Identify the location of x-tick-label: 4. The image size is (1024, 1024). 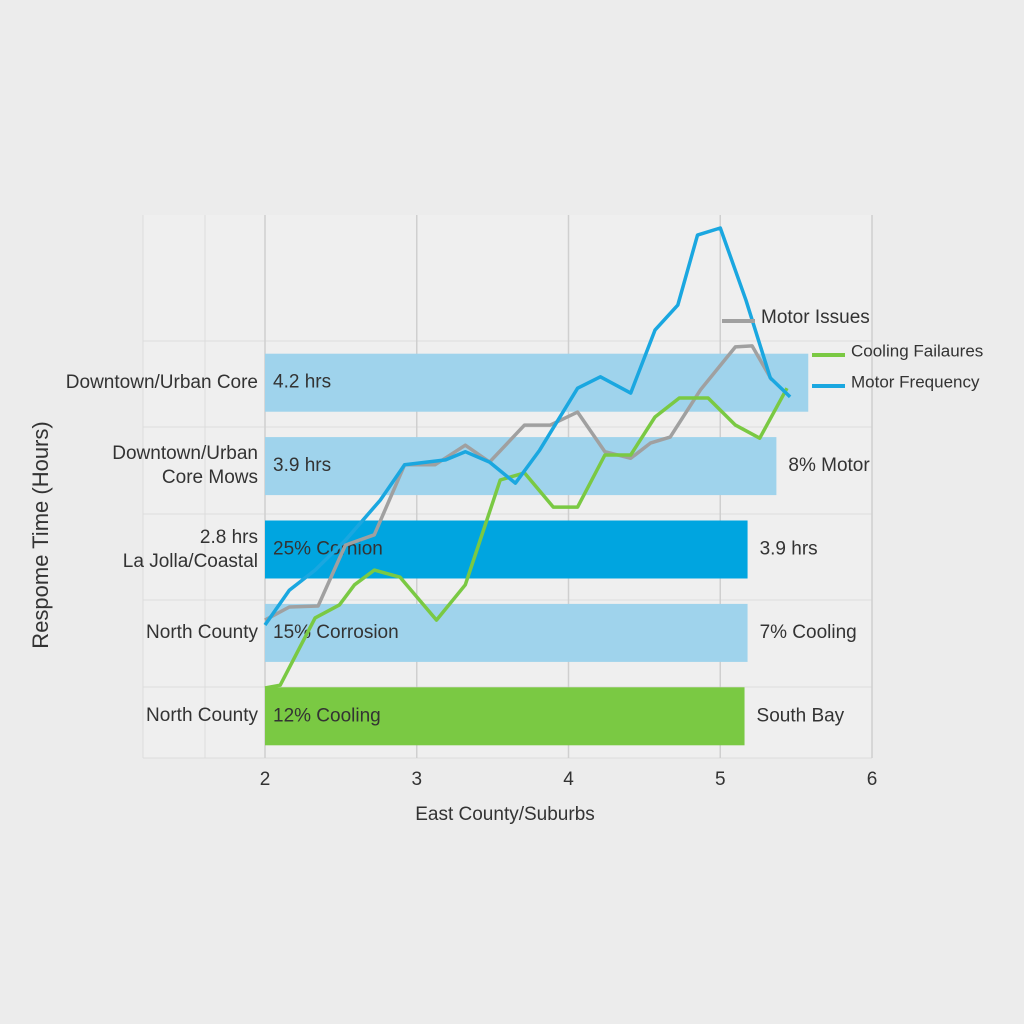
(568, 779).